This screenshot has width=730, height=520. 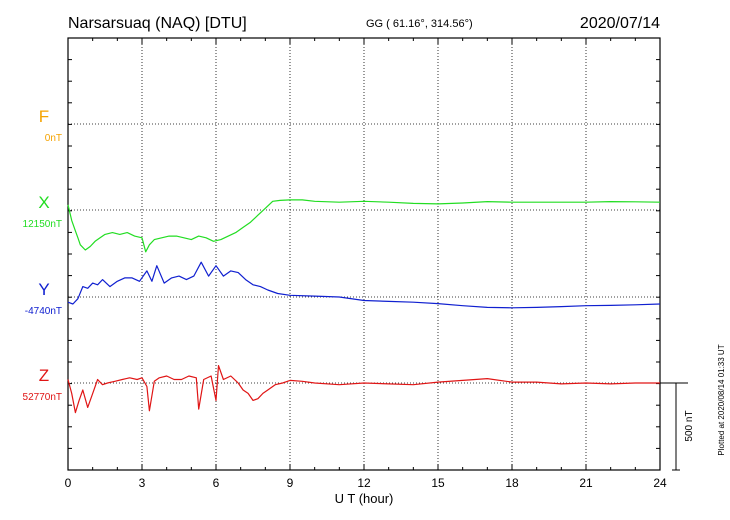 What do you see at coordinates (364, 226) in the screenshot?
I see `series-line-x` at bounding box center [364, 226].